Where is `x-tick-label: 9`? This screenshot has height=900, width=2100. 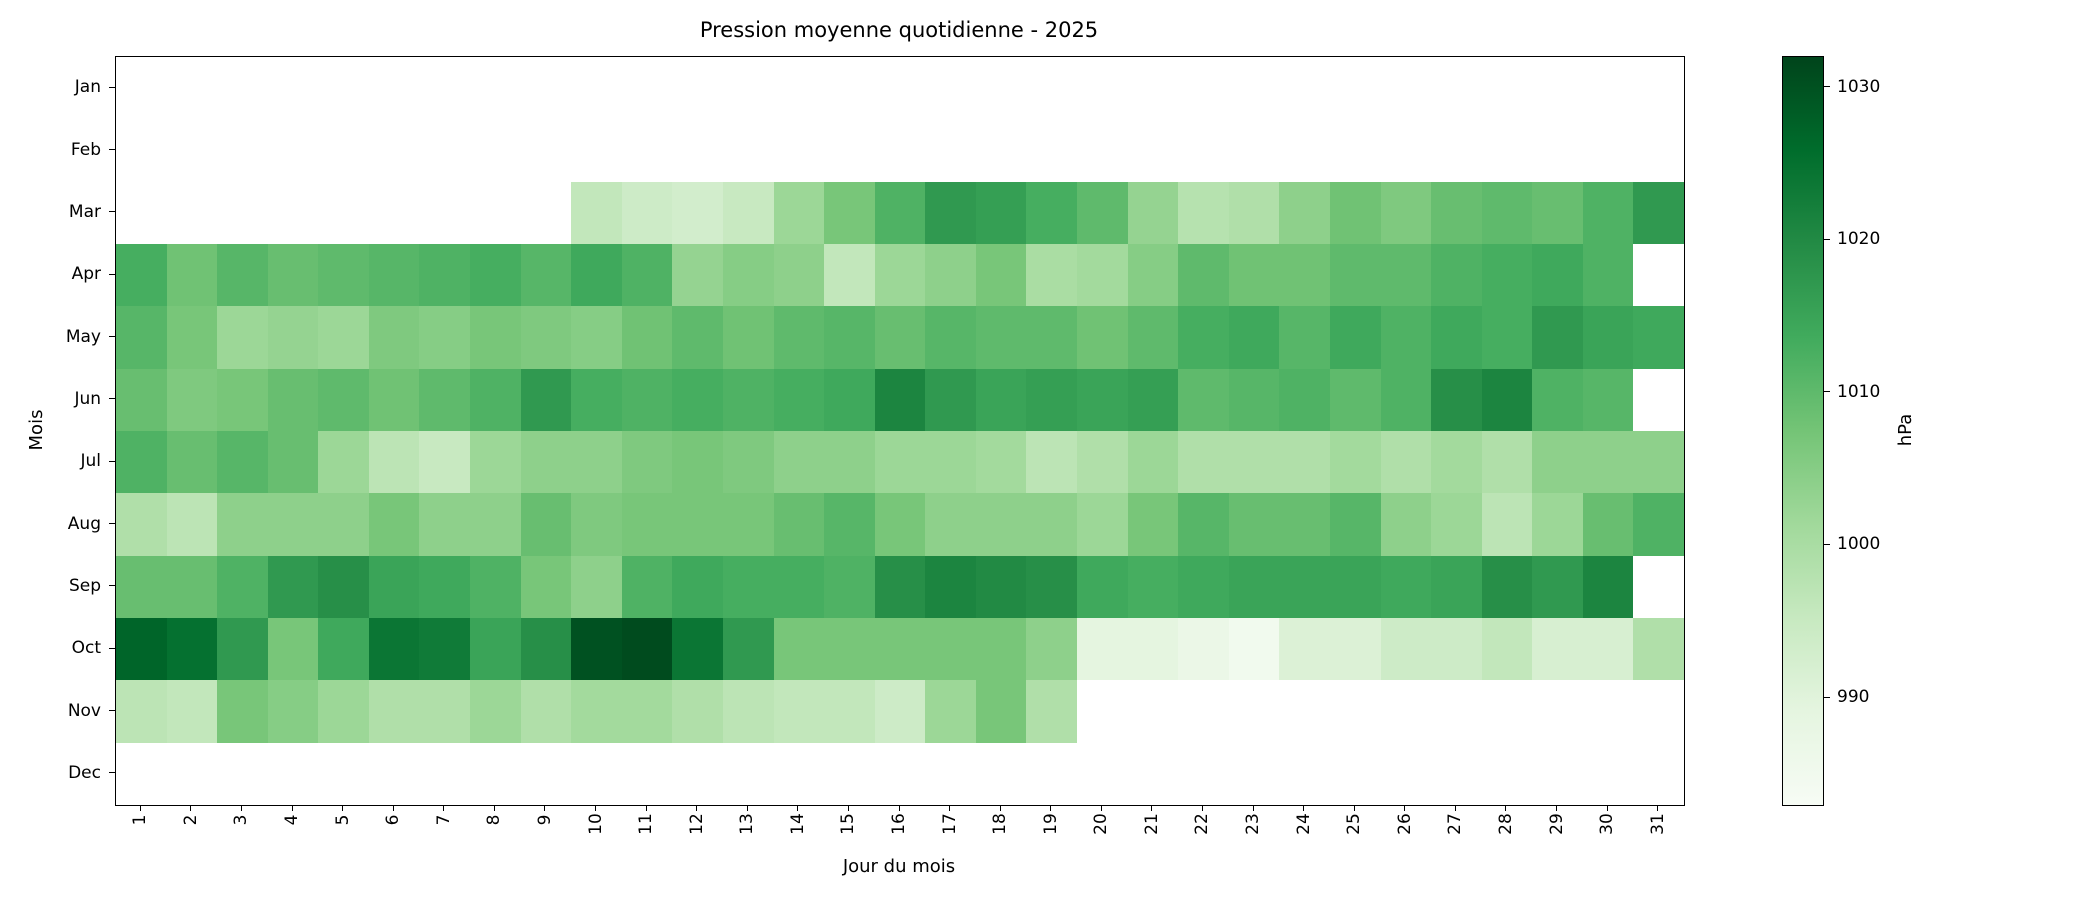
x-tick-label: 9 is located at coordinates (544, 819).